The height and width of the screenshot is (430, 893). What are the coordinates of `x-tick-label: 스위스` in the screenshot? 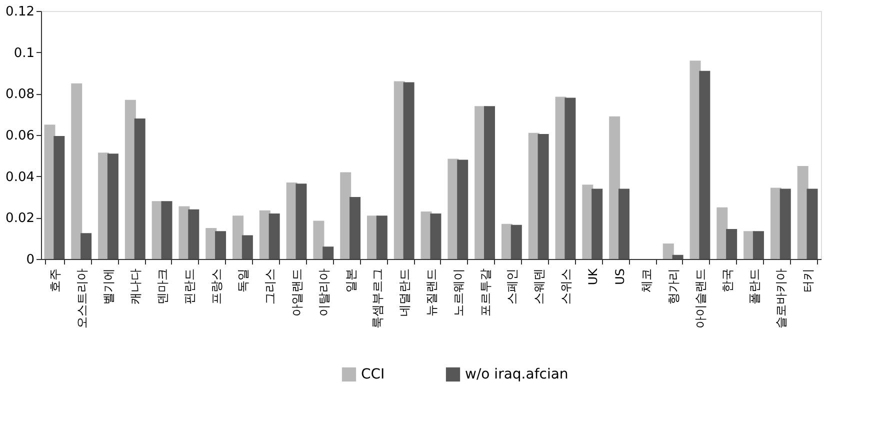 It's located at (565, 286).